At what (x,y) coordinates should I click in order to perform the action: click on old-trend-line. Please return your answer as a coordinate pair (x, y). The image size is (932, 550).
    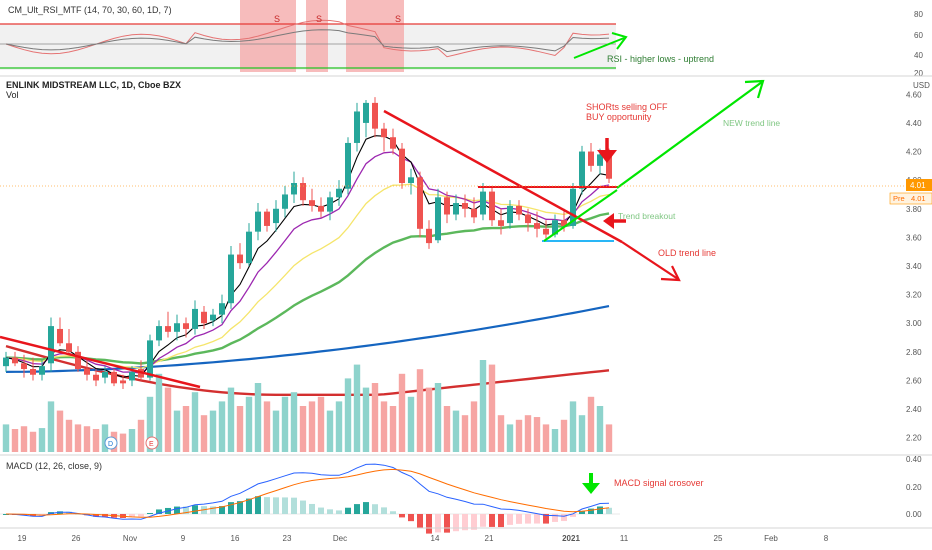
    Looking at the image, I should click on (503, 176).